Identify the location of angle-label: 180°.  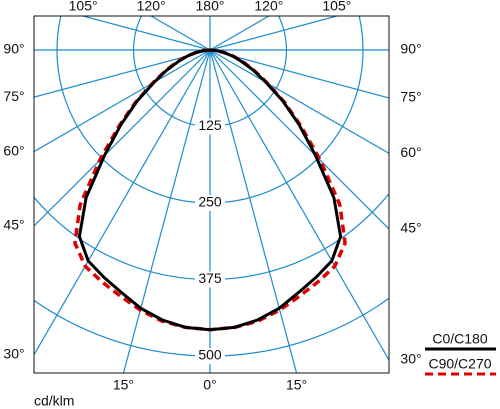
(210, 7).